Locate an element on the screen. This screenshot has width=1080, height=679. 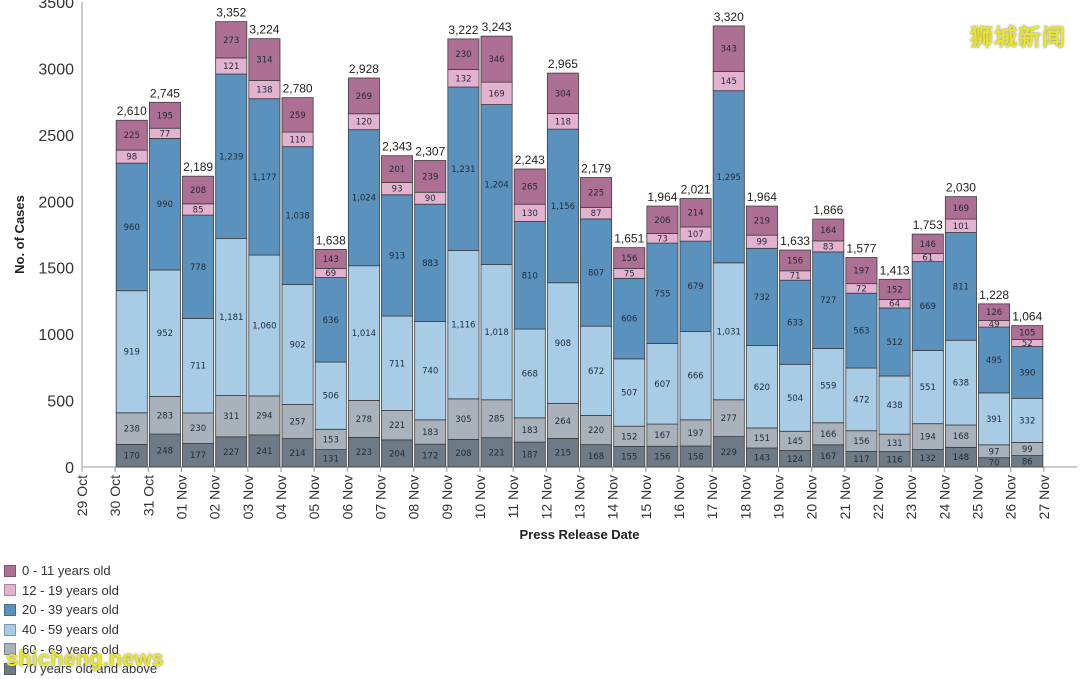
legend-item: 12 - 19 years old is located at coordinates (80, 591).